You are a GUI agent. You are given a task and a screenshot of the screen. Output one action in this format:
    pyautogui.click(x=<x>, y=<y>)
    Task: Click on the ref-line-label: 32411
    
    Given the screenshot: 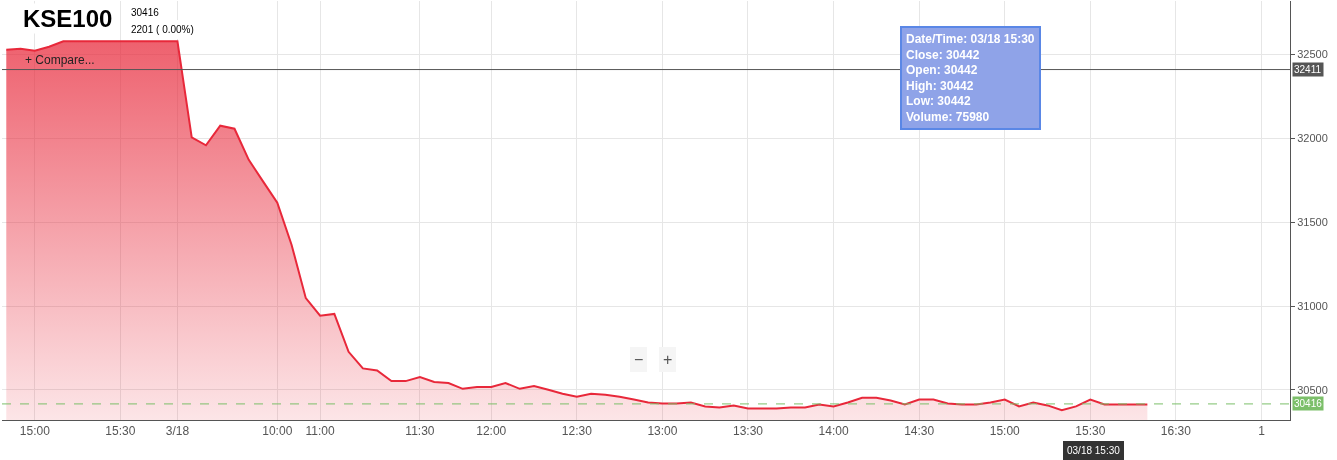 What is the action you would take?
    pyautogui.click(x=1308, y=69)
    